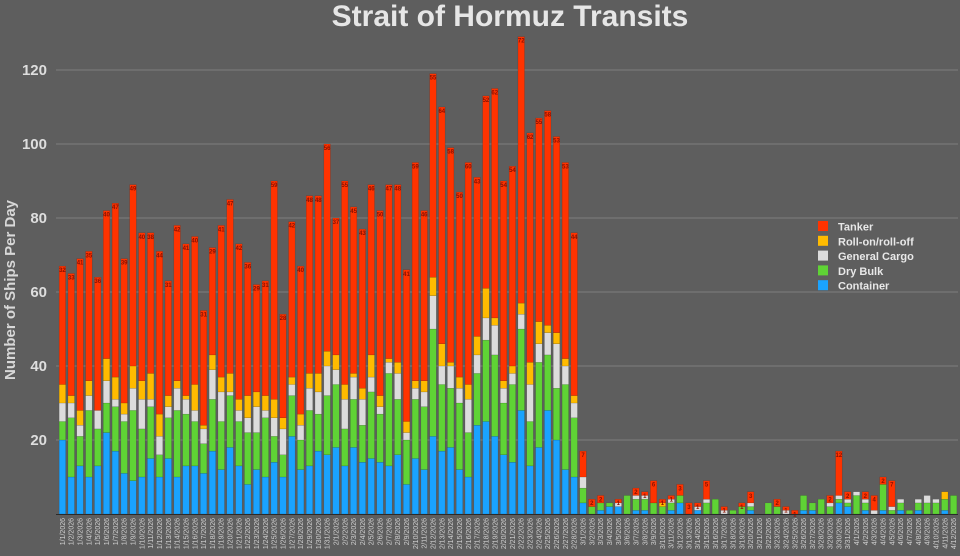  I want to click on data-label: 55, so click(539, 123).